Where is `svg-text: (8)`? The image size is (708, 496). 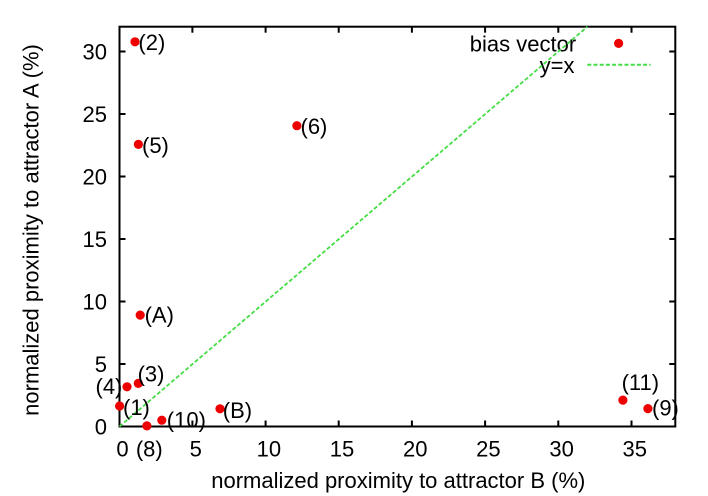
svg-text: (8) is located at coordinates (149, 449).